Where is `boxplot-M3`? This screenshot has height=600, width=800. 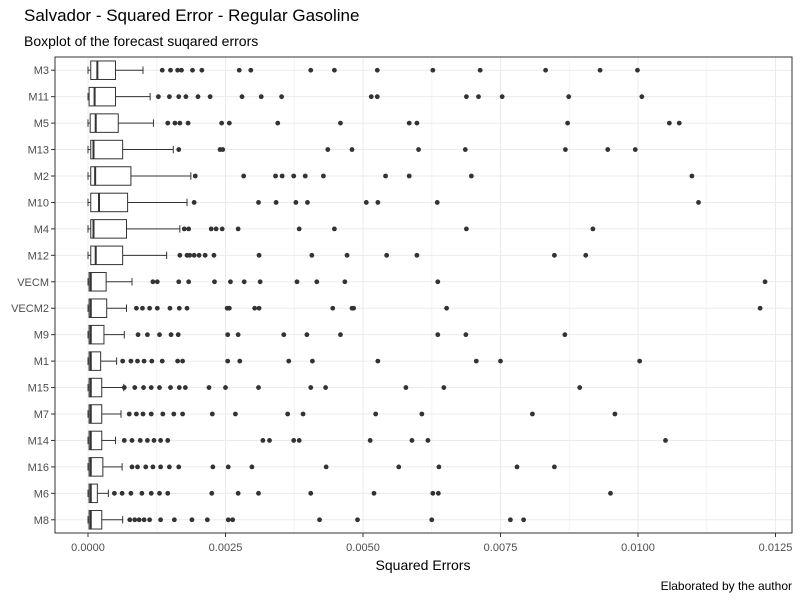 boxplot-M3 is located at coordinates (363, 70).